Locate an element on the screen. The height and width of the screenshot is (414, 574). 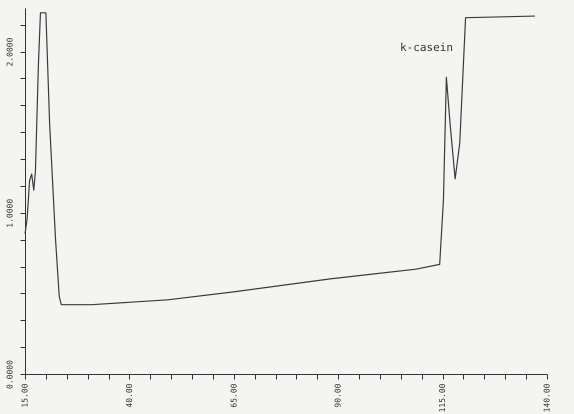
x-tick-label: 90.00 is located at coordinates (338, 395).